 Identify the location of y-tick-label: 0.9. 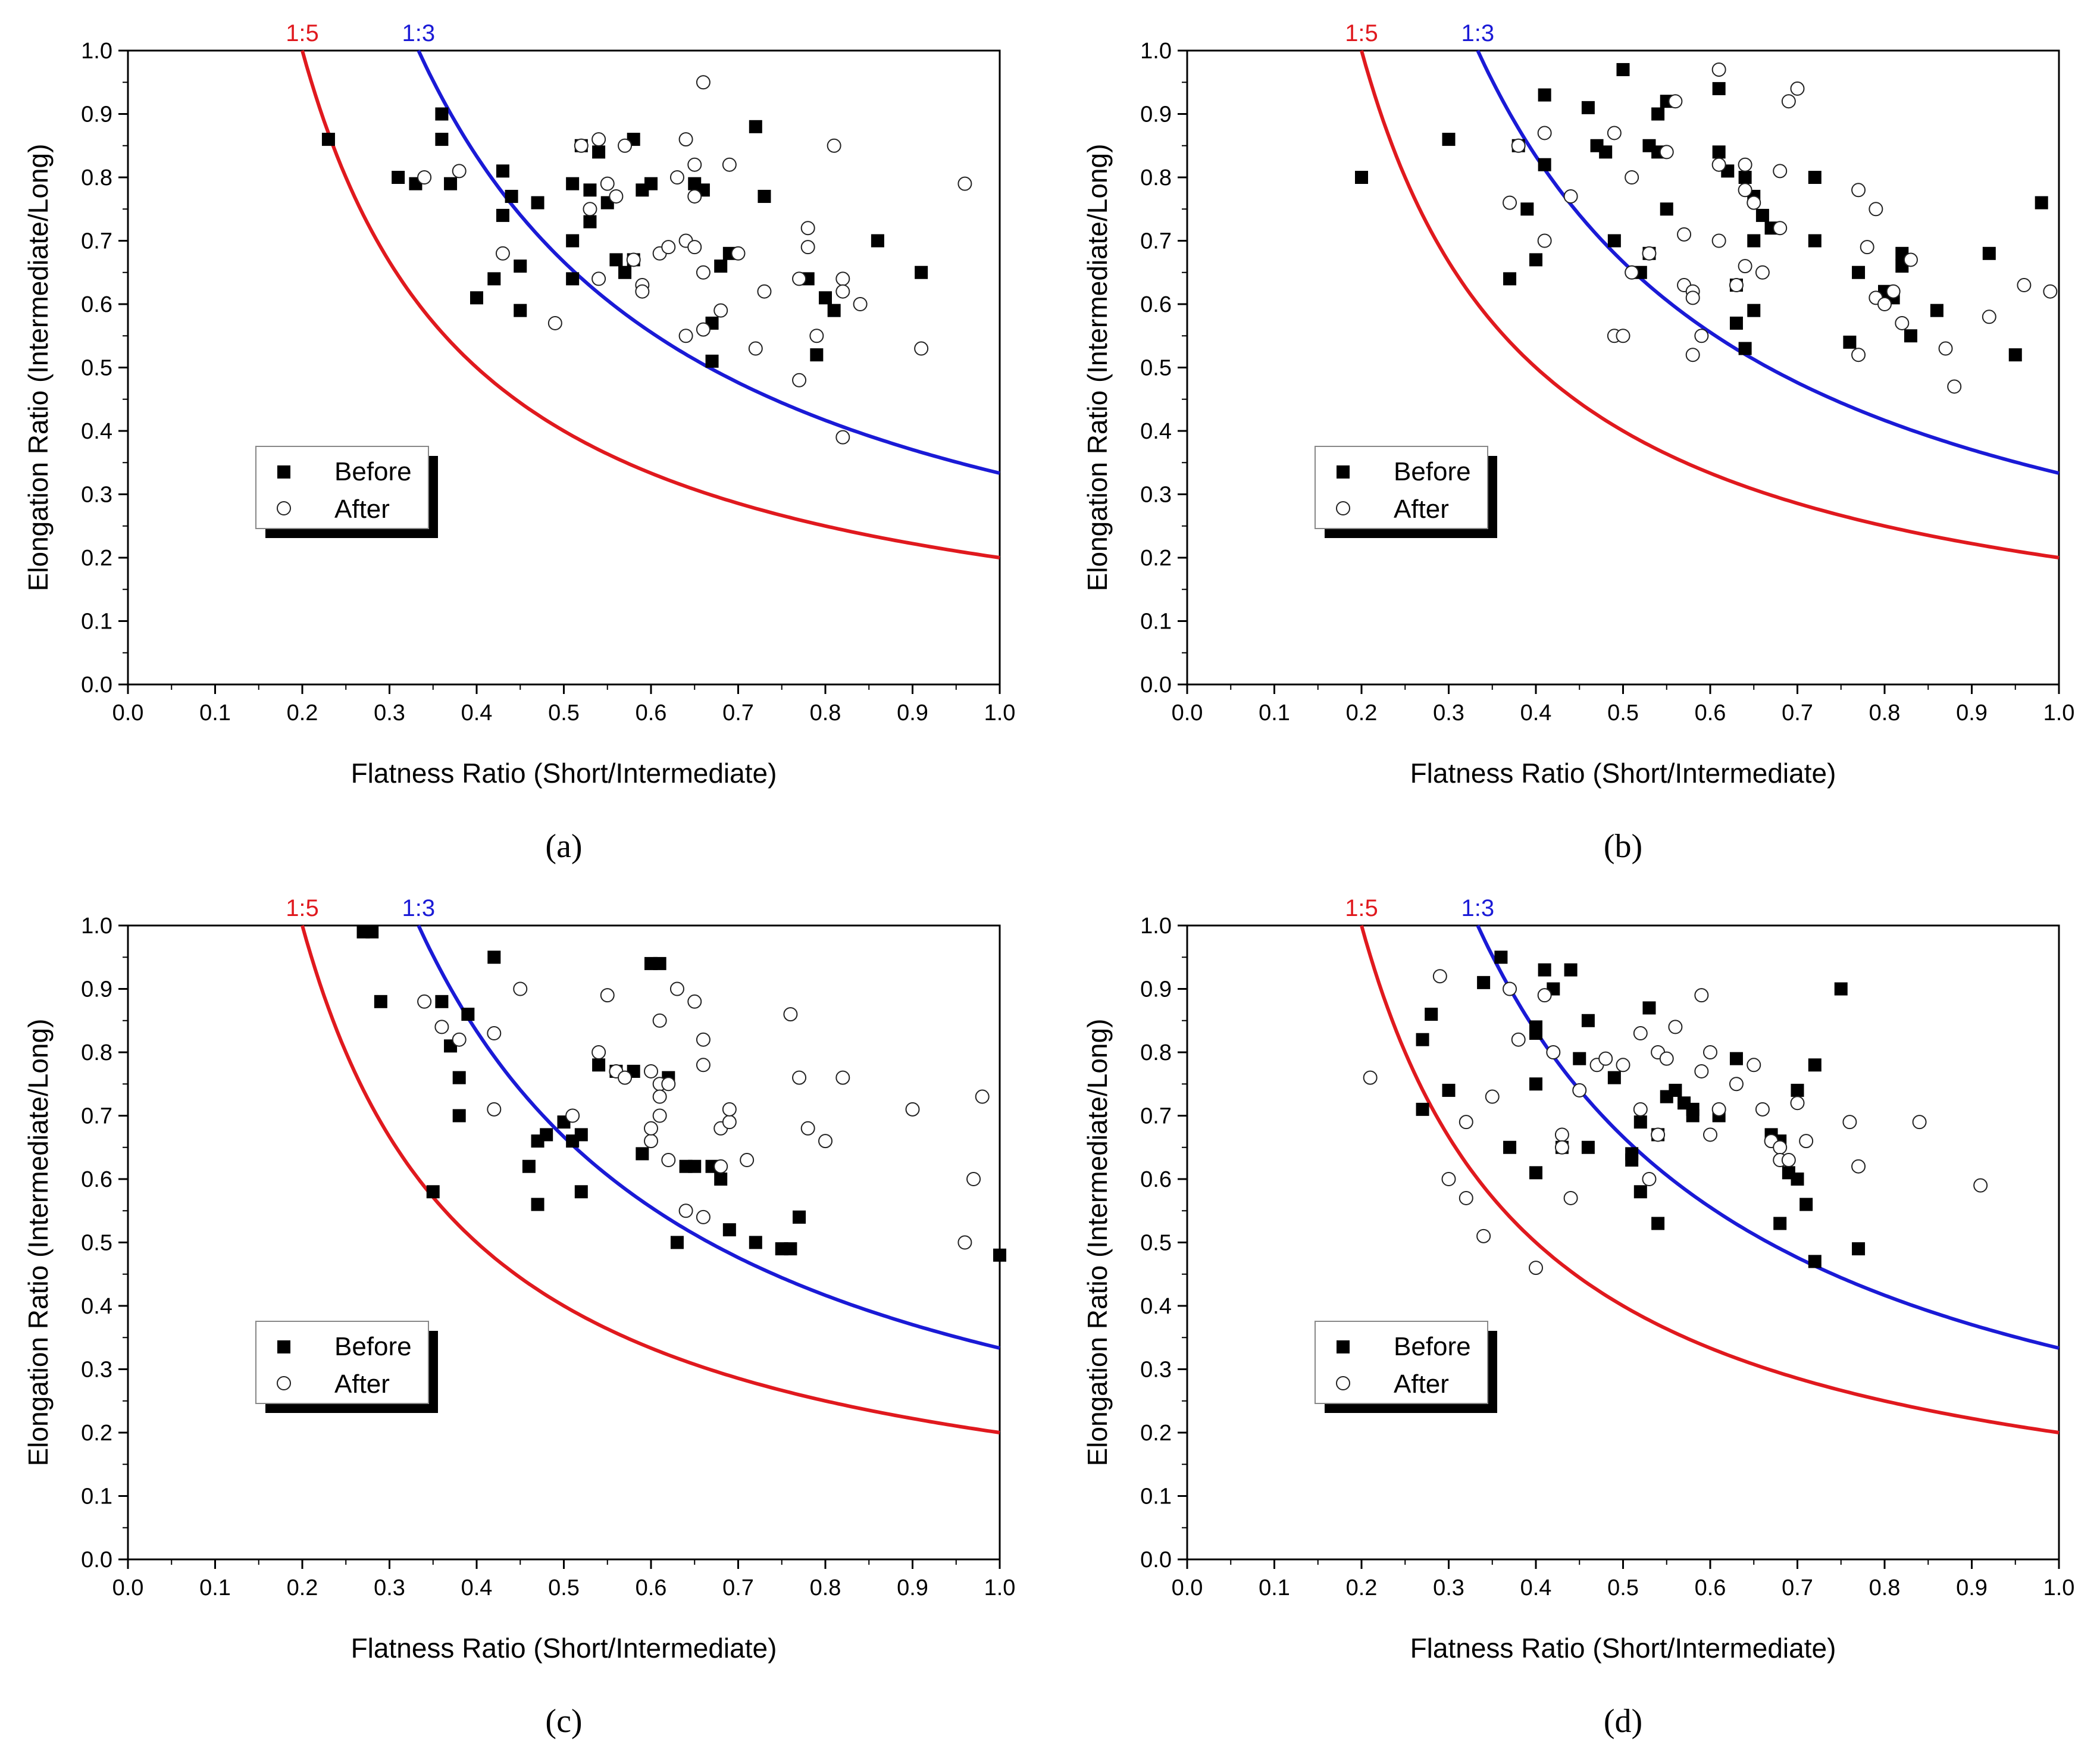
(96, 114).